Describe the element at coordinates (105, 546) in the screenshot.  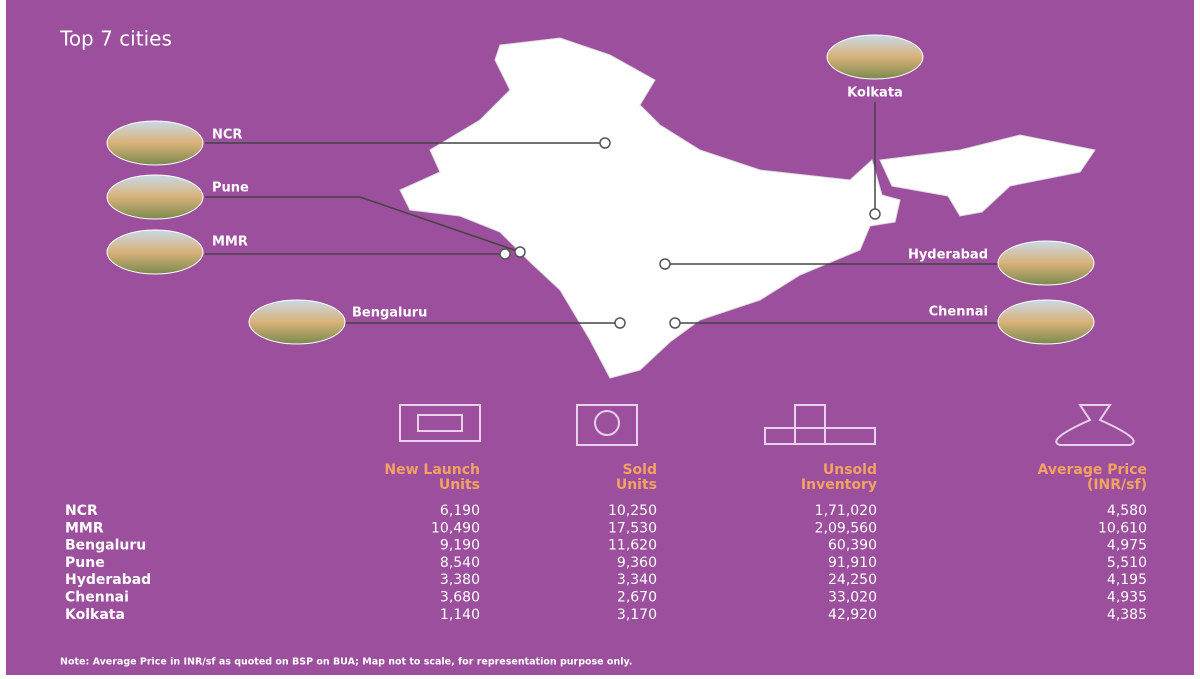
I see `row-label: Bengaluru` at that location.